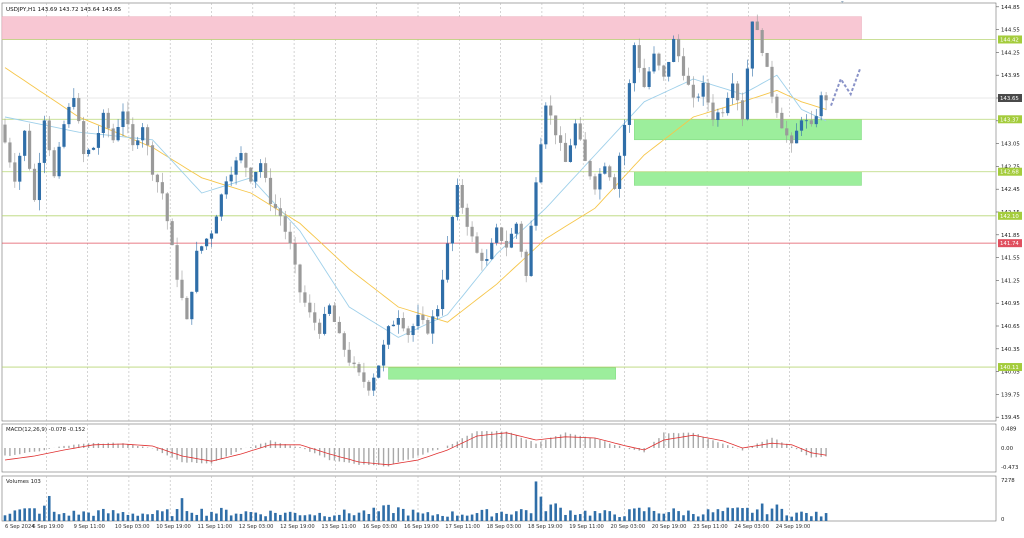  Describe the element at coordinates (1010, 190) in the screenshot. I see `y-tick-label: 142.45` at that location.